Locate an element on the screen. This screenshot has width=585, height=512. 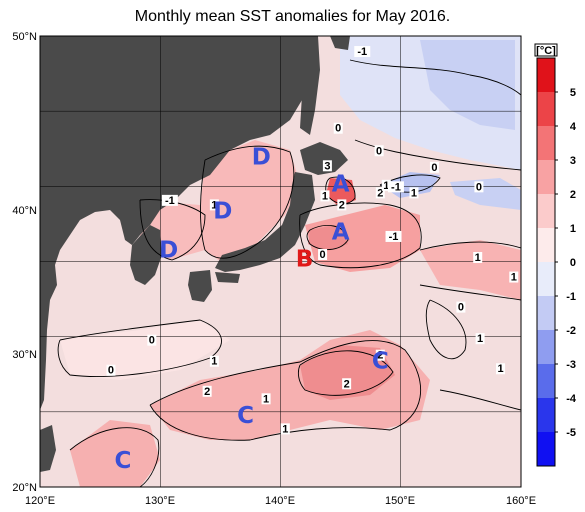
colorbar-tick-label: 1 is located at coordinates (573, 229).